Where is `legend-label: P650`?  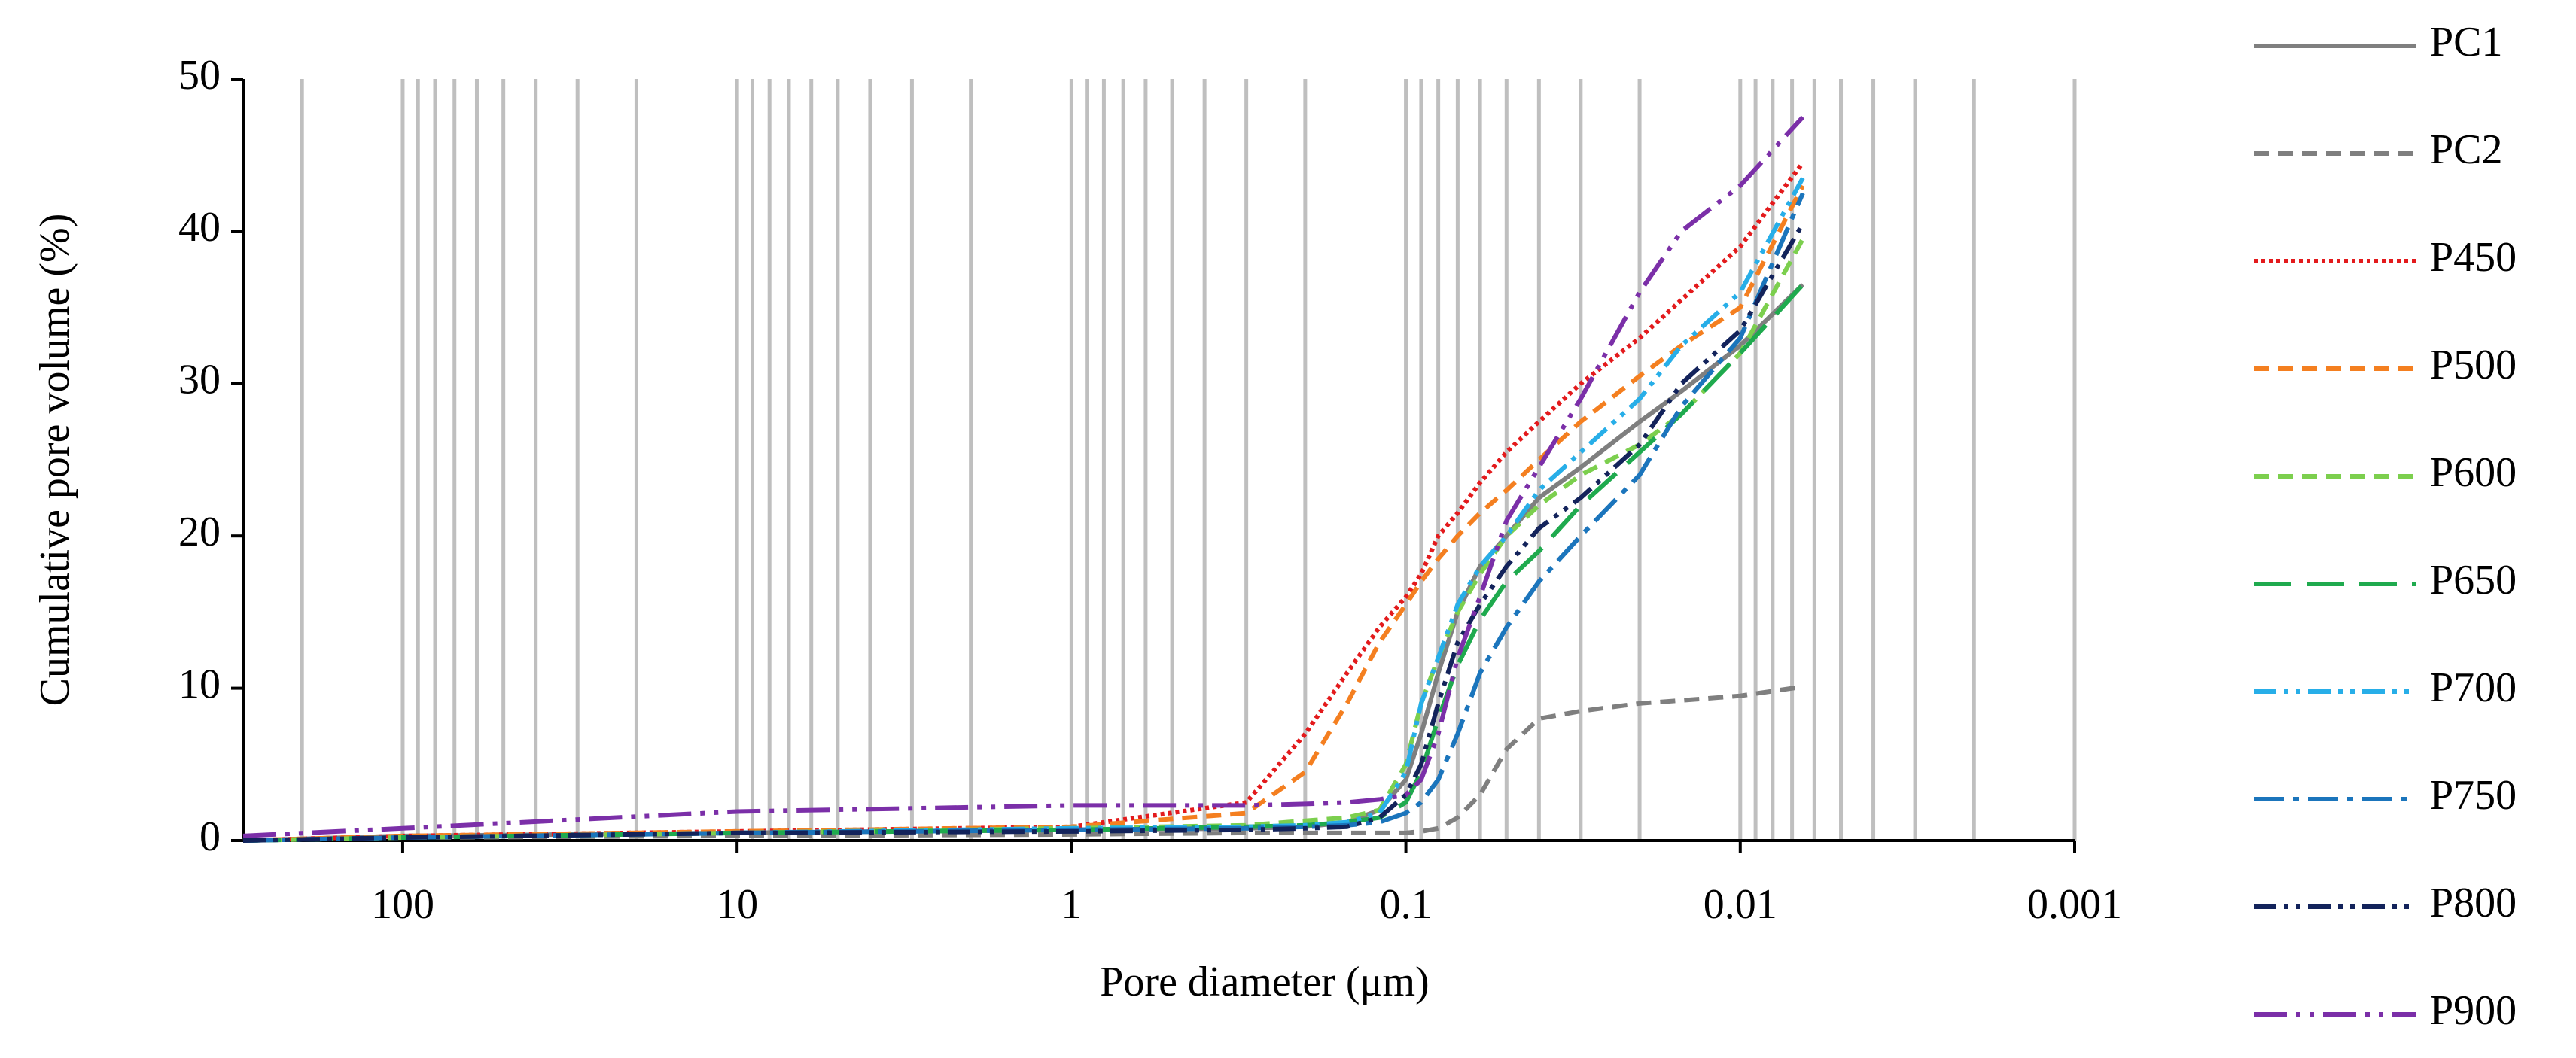
legend-label: P650 is located at coordinates (2474, 580).